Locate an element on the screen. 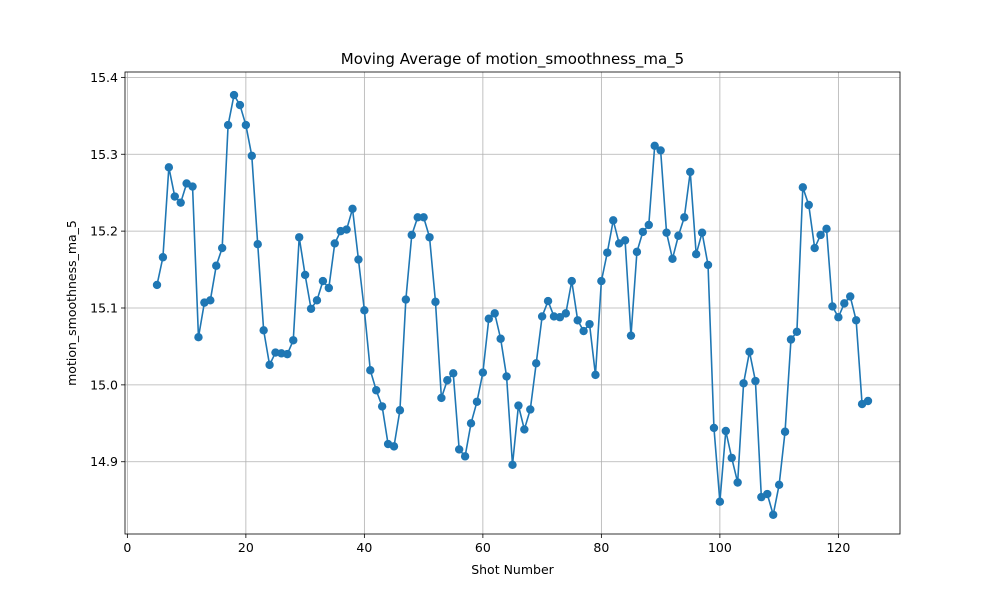  y-tick-label: 15.4 is located at coordinates (104, 77).